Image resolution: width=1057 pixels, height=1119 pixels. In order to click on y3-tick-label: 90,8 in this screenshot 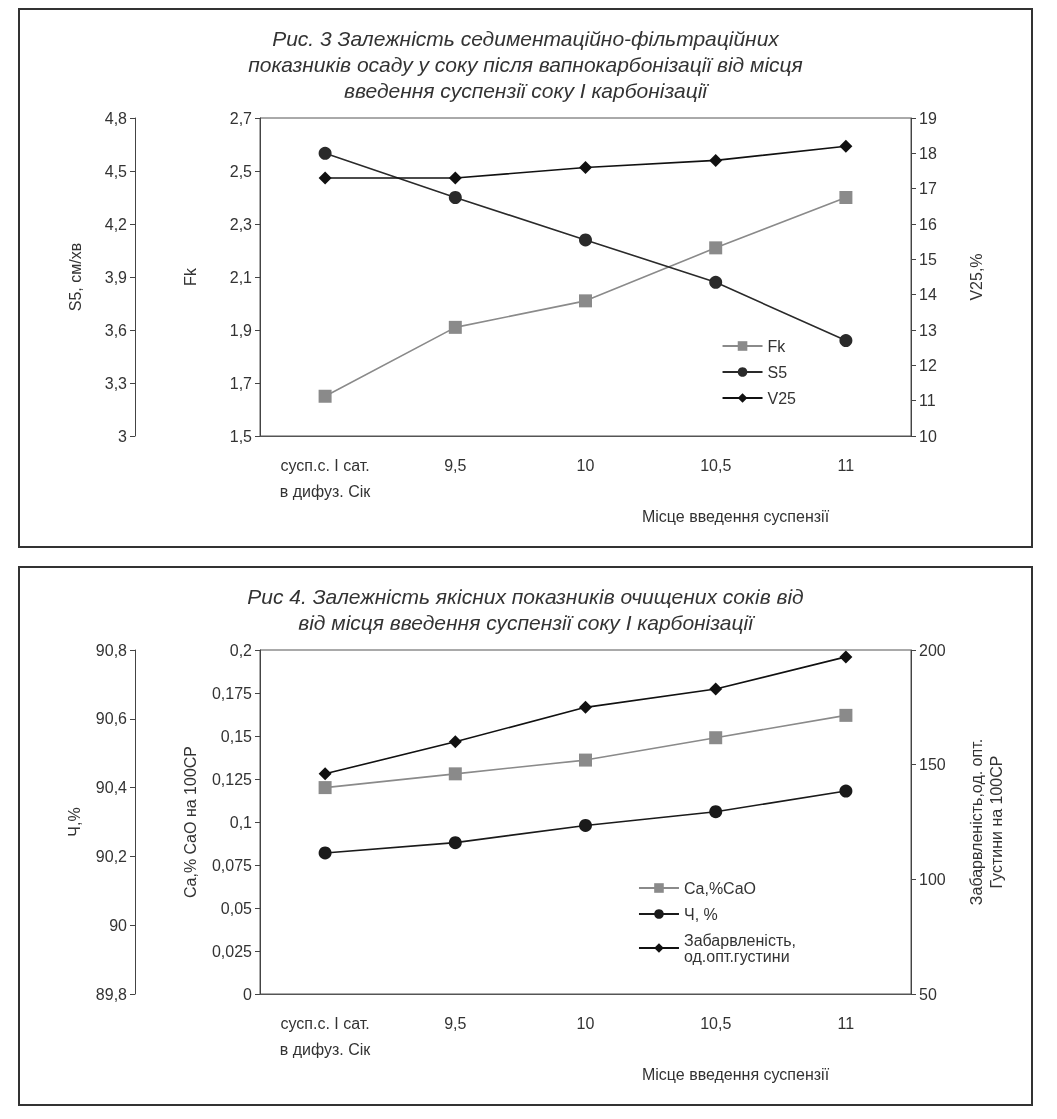, I will do `click(111, 650)`.